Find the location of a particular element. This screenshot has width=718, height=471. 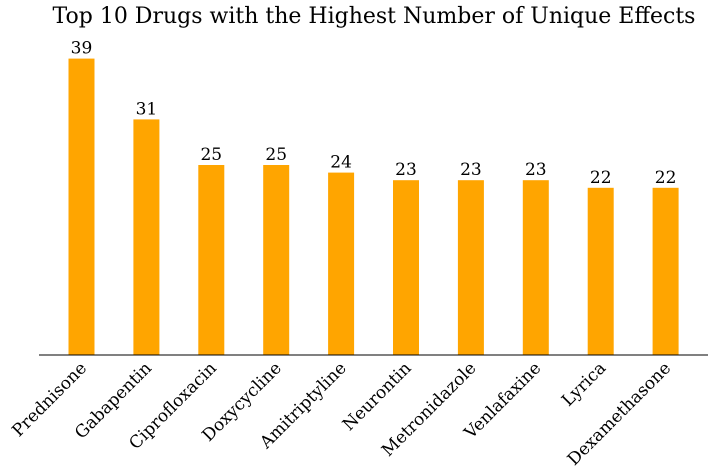

bar-lyrica is located at coordinates (600, 271).